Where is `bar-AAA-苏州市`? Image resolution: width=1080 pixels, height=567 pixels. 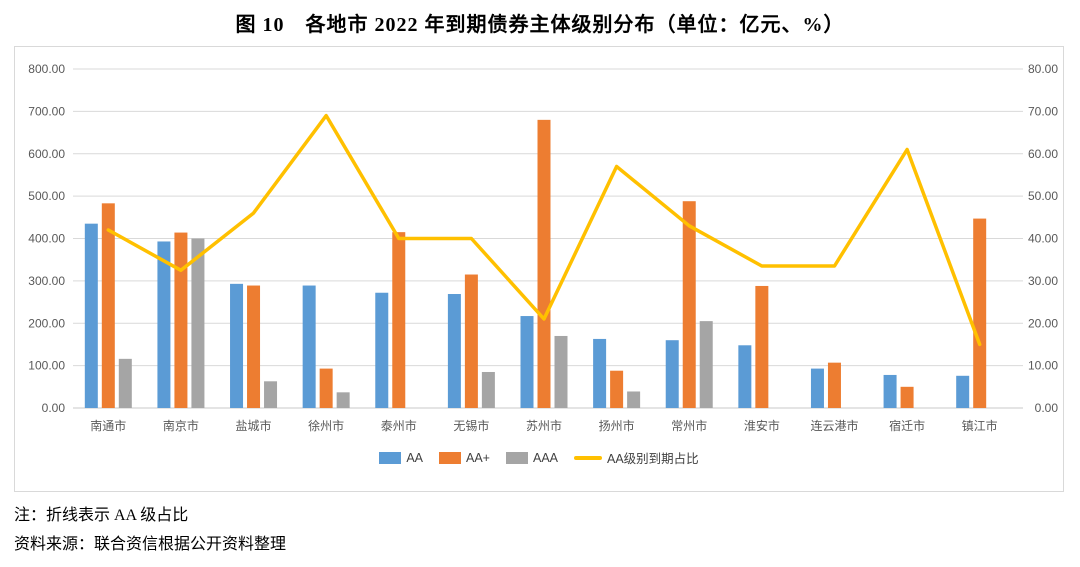
bar-AAA-苏州市 is located at coordinates (561, 371).